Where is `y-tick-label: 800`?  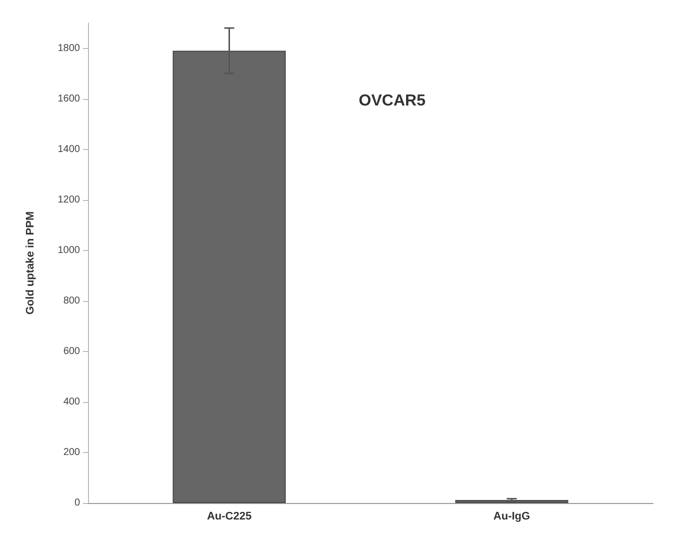
y-tick-label: 800 is located at coordinates (71, 300).